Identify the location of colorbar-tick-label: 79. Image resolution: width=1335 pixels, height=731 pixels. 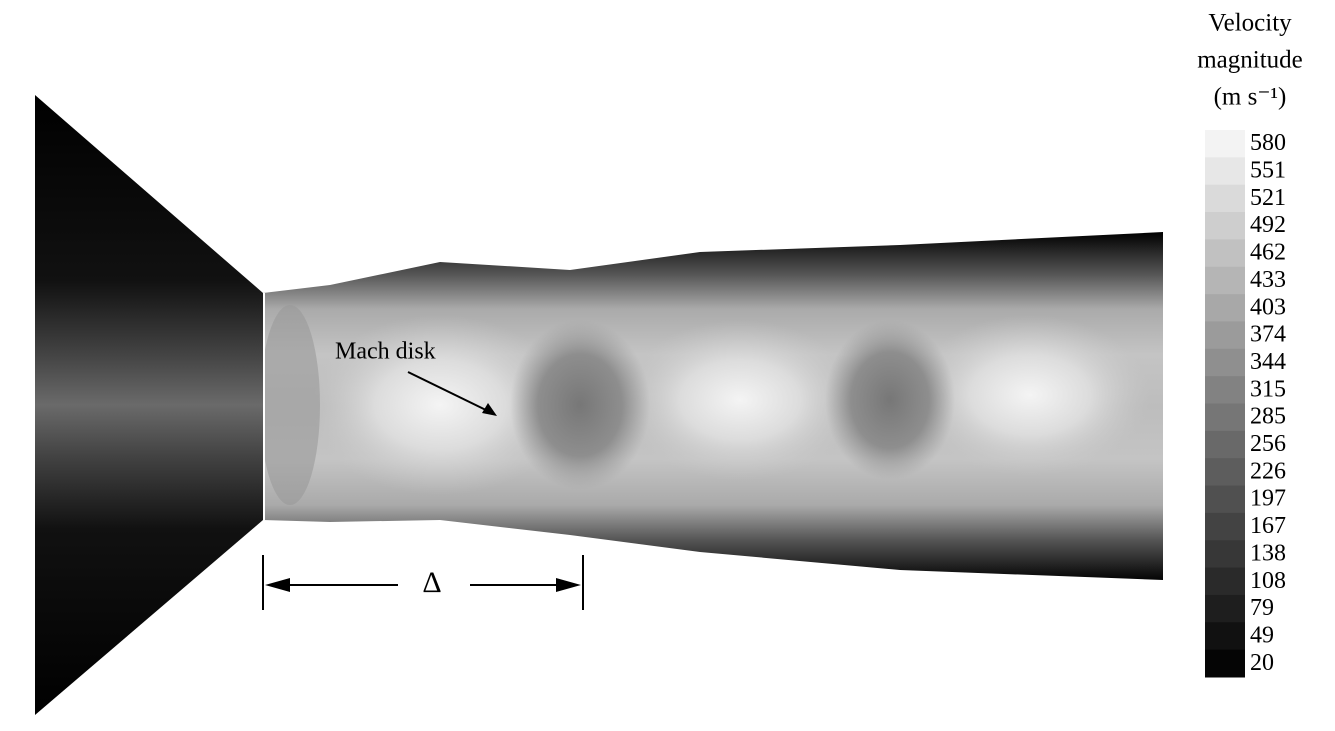
(1262, 608).